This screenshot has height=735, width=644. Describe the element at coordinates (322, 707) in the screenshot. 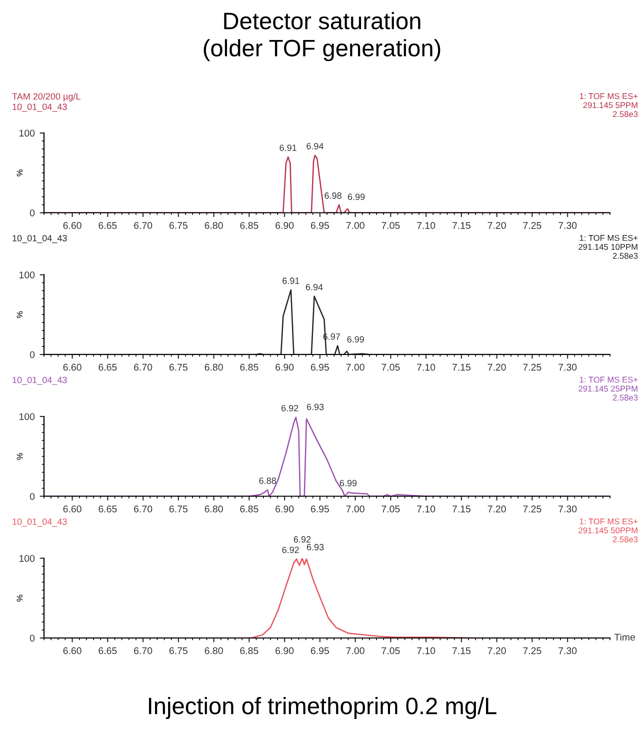

I see `text: Injection of trimethoprim 0.2 mg/L` at that location.